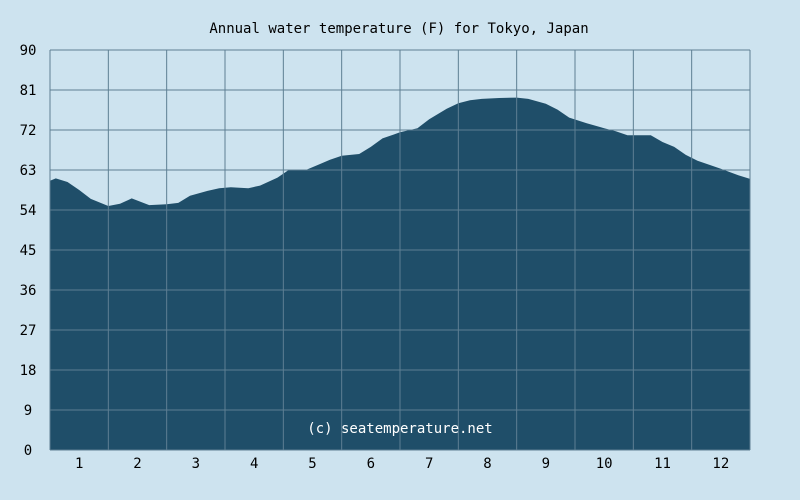 This screenshot has height=500, width=800. I want to click on x-tick-label: 1, so click(79, 464).